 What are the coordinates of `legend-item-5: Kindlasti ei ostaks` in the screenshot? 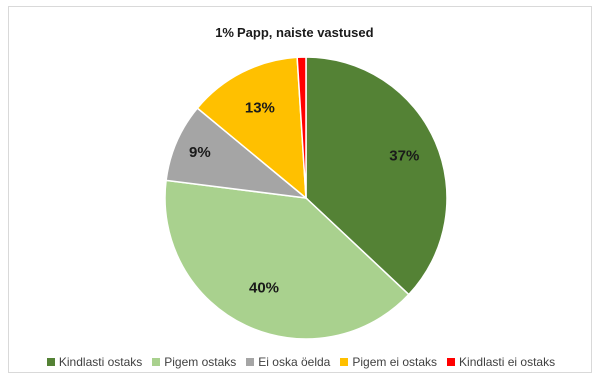 It's located at (501, 362).